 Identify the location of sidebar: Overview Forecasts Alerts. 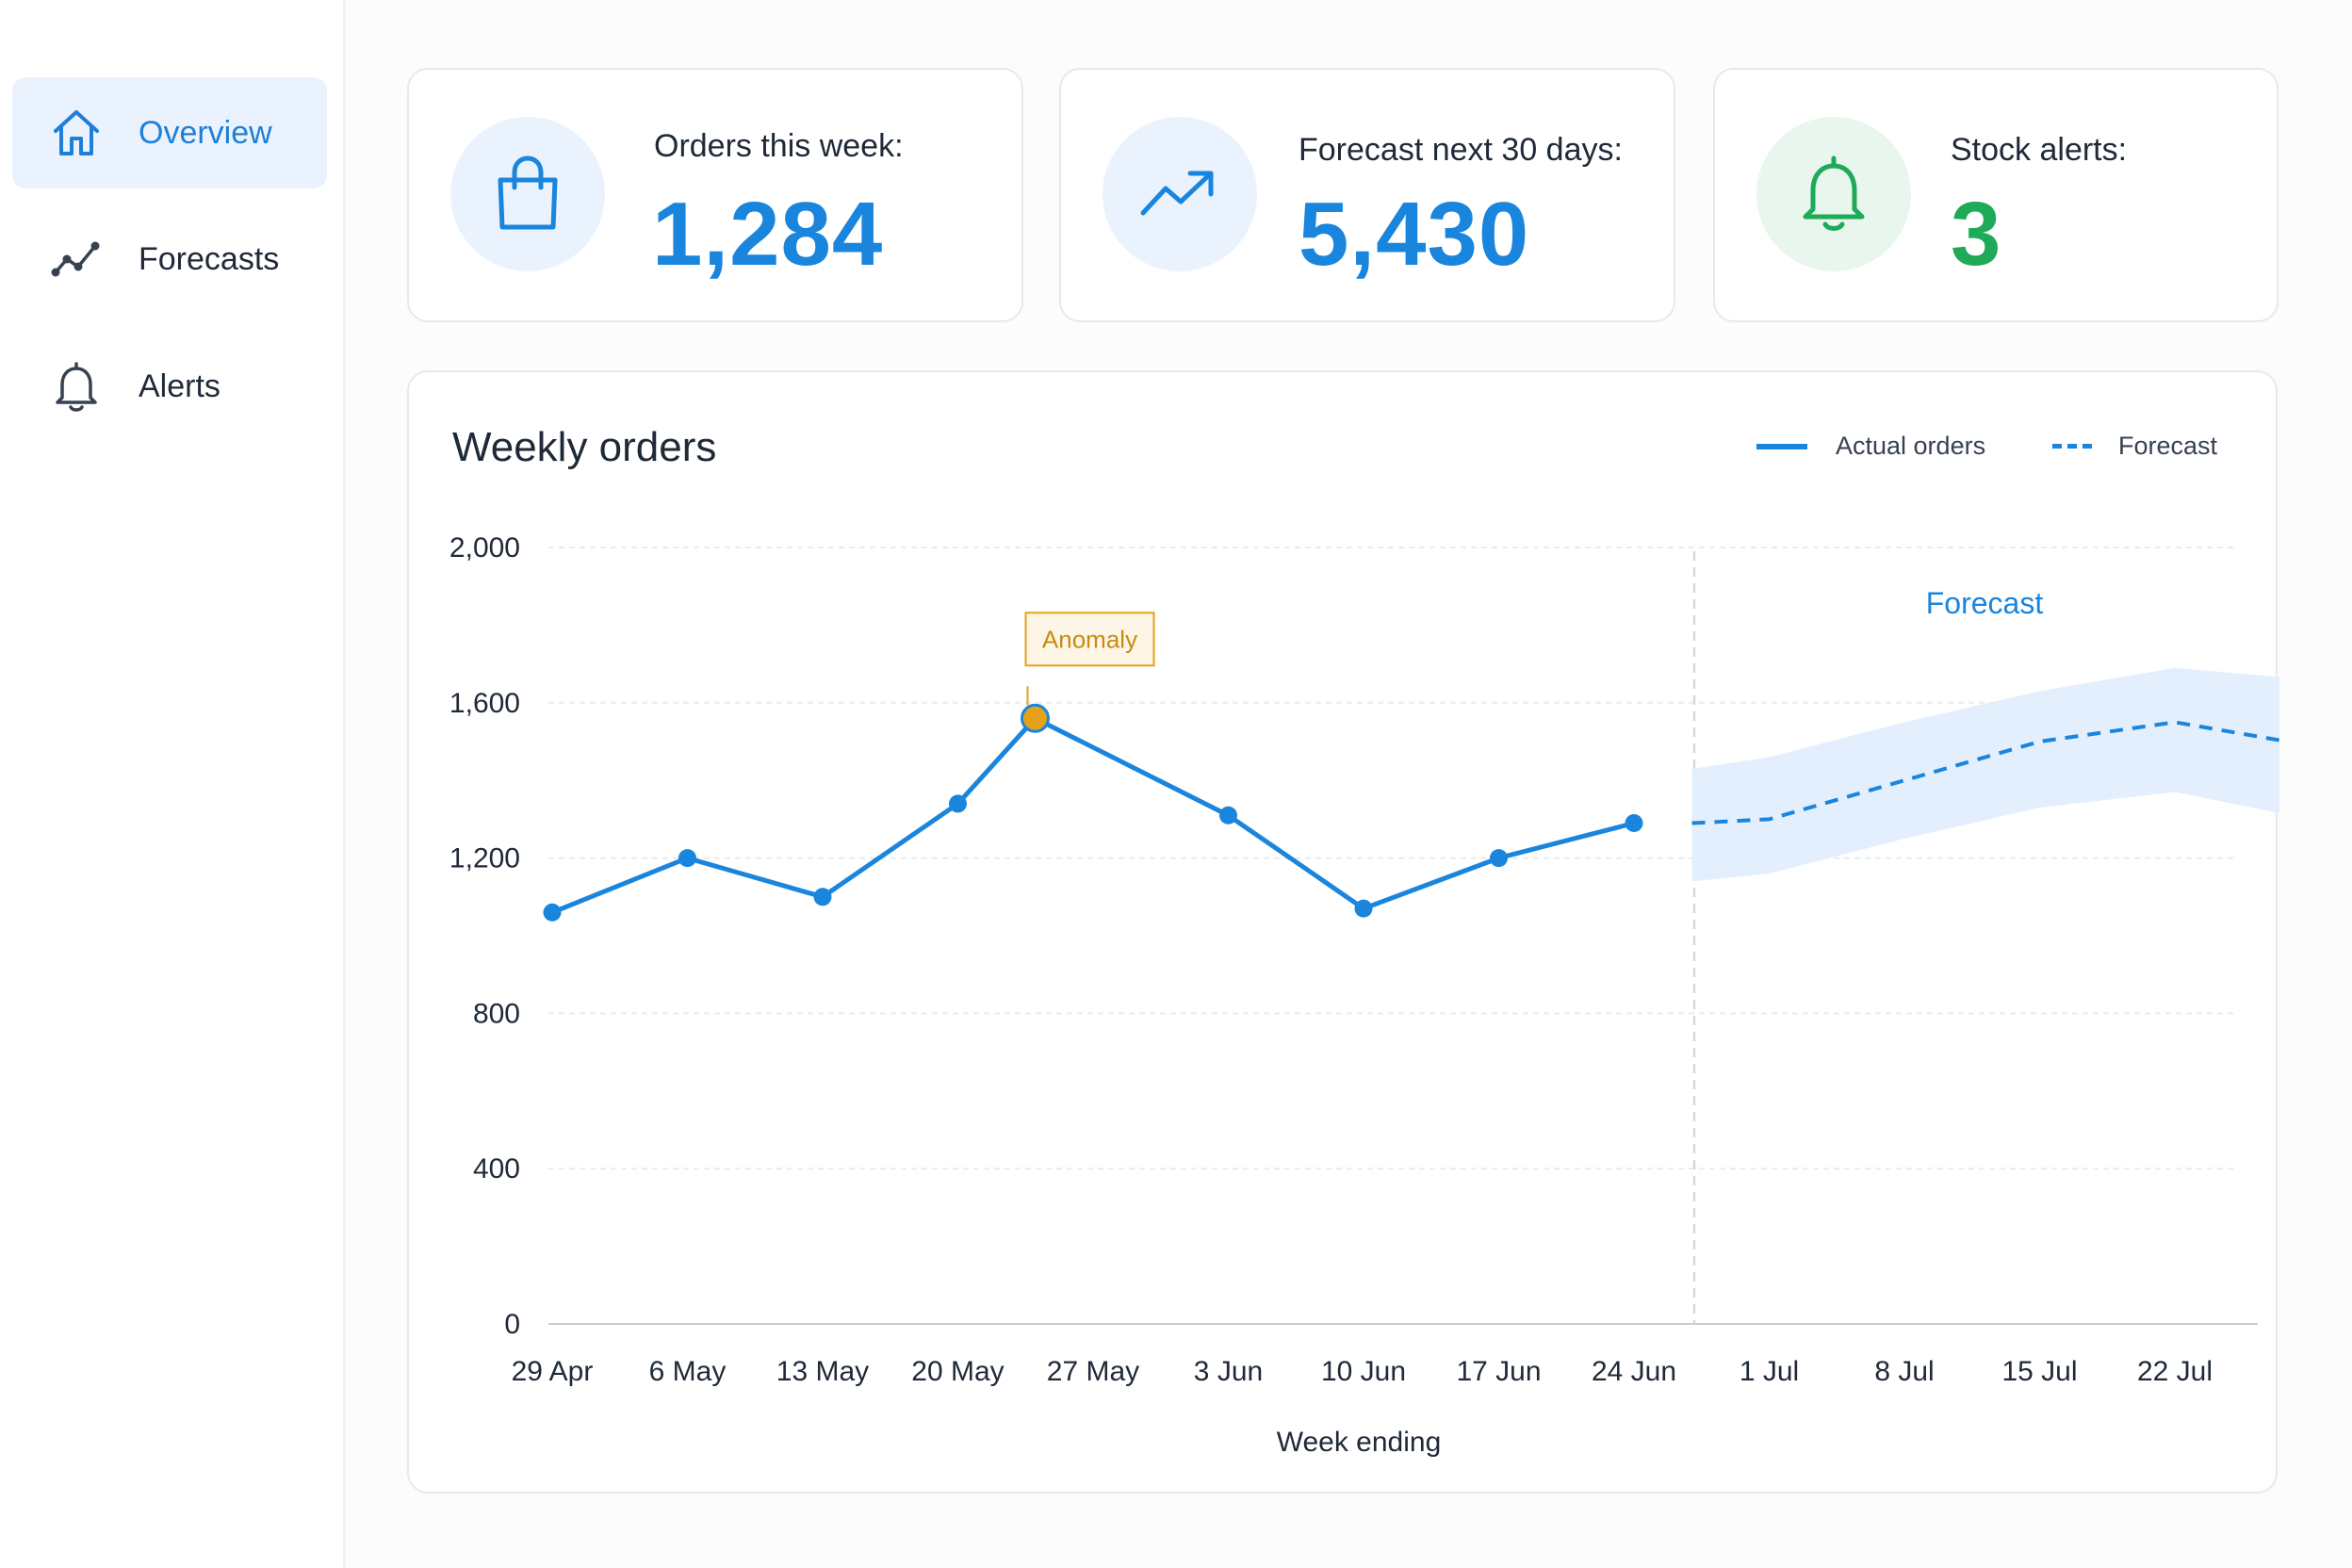
(172, 784).